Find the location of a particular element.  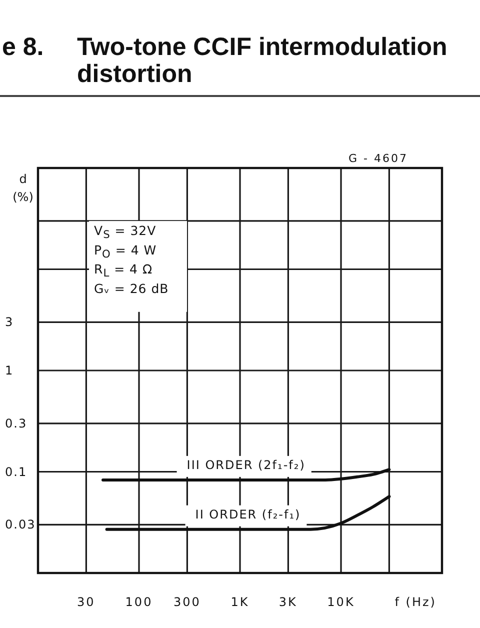

x-tick-label: 1K is located at coordinates (240, 602).